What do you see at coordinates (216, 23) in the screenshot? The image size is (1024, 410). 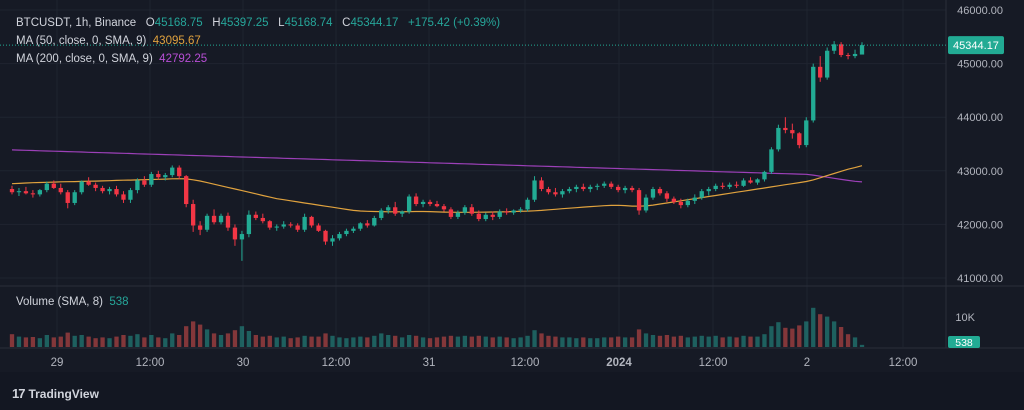 I see `high-label: H` at bounding box center [216, 23].